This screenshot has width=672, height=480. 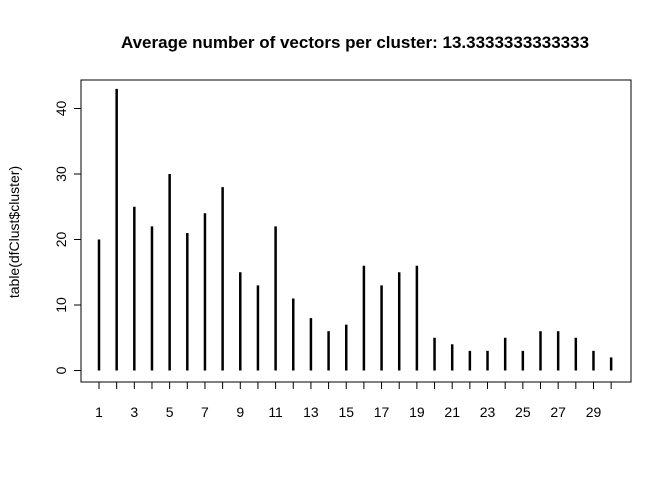 I want to click on y-tick-label-40: 40, so click(x=61, y=109).